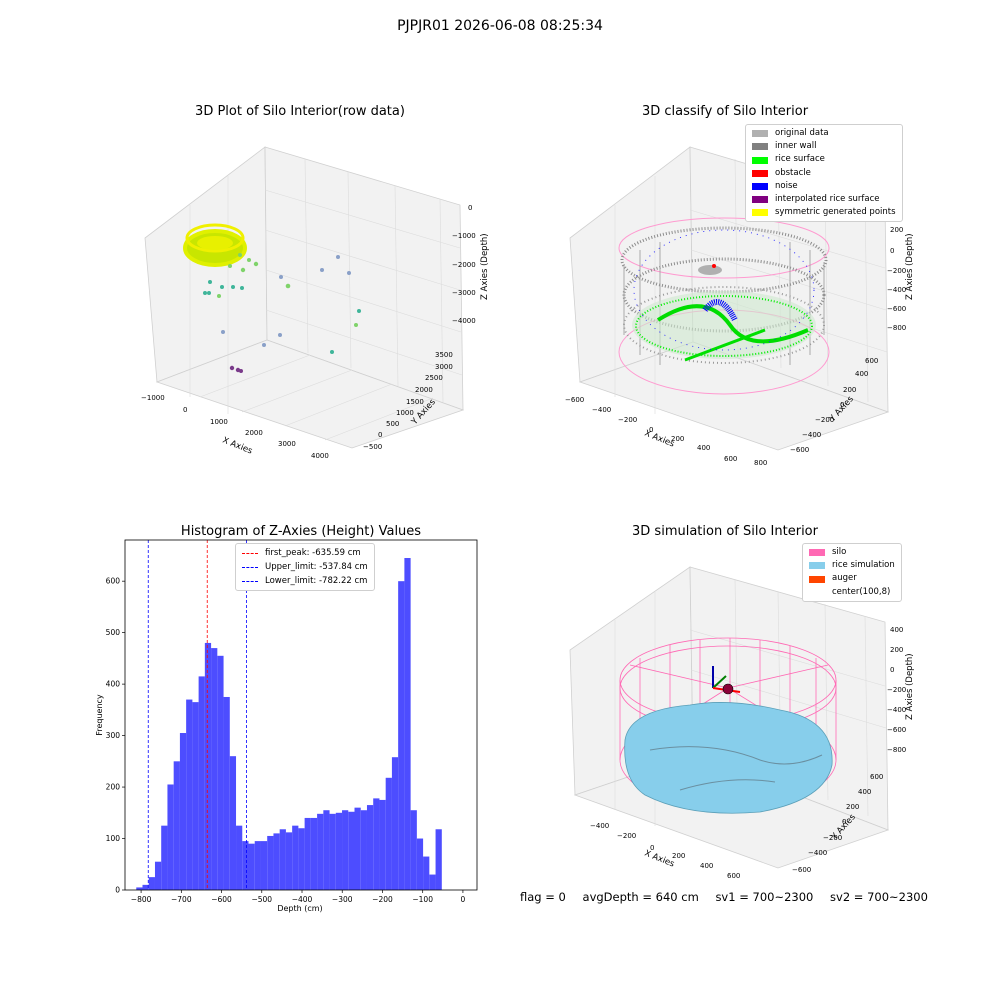 This screenshot has height=1000, width=1000. What do you see at coordinates (250, 581) in the screenshot?
I see `legend-dashed-blue-line` at bounding box center [250, 581].